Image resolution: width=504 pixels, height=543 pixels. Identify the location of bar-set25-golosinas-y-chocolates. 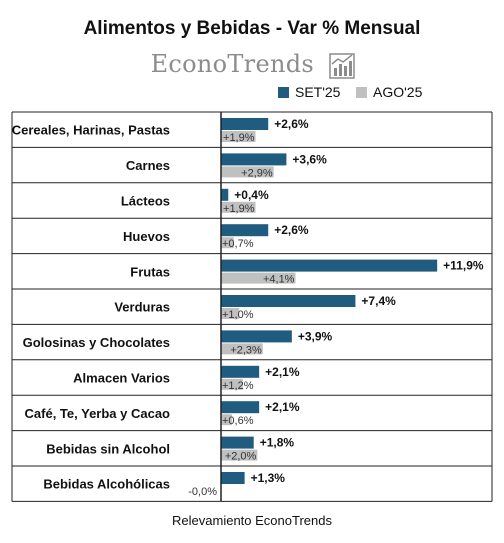
(256, 336).